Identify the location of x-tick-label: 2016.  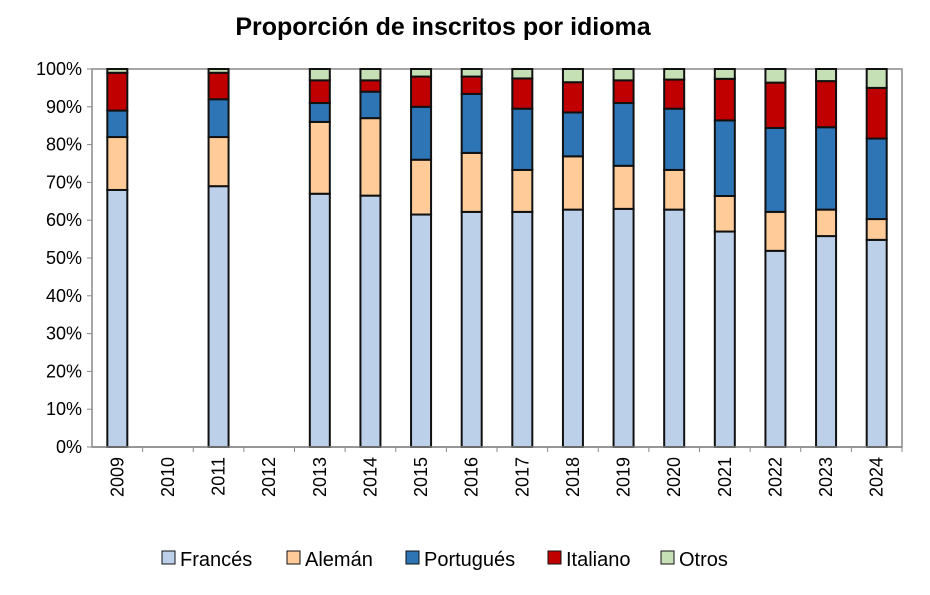
(472, 477).